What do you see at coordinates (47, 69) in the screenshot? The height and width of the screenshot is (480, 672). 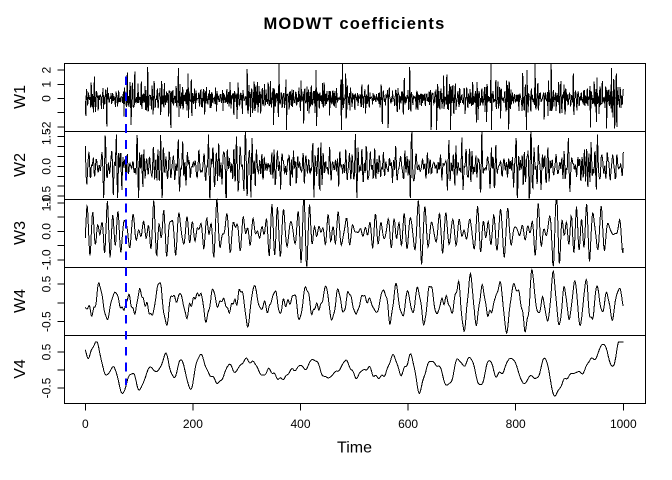 I see `svg-text: 2` at bounding box center [47, 69].